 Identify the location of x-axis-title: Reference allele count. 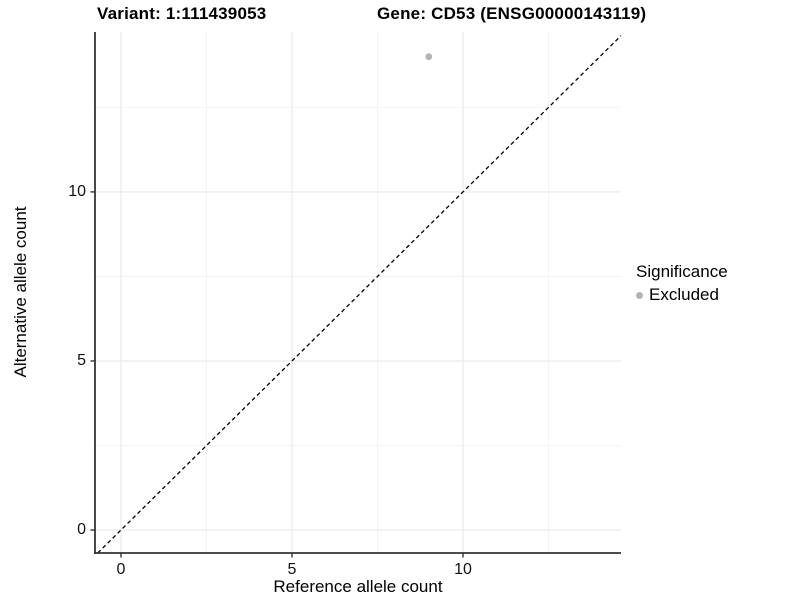
(358, 586).